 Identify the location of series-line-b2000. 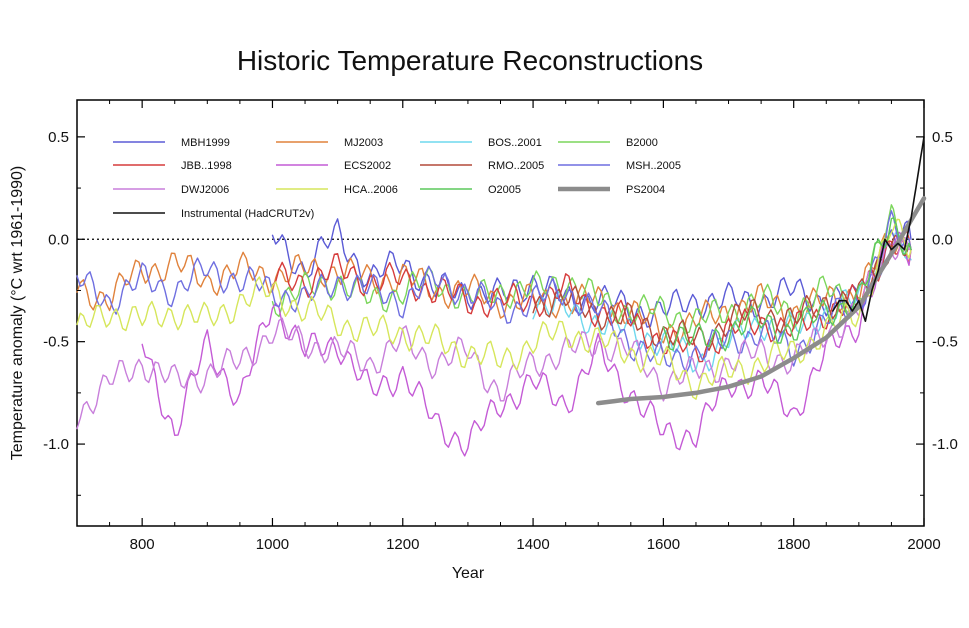
(591, 269).